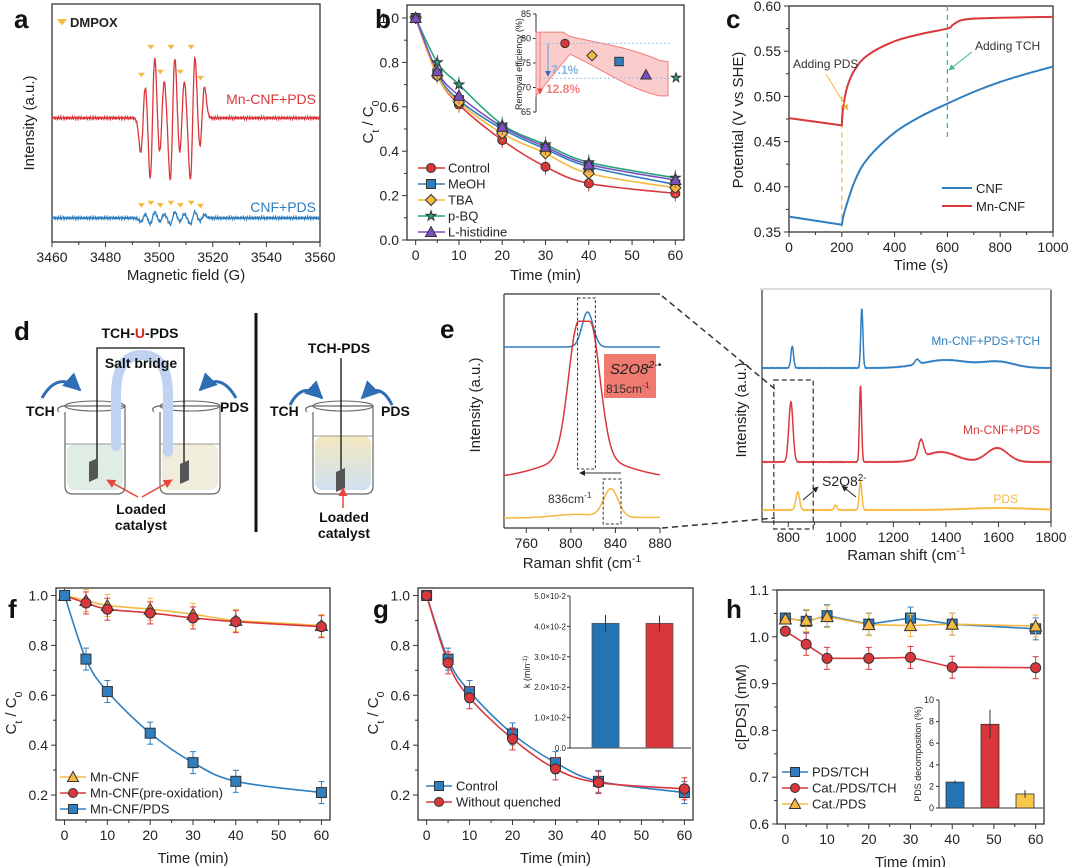 This screenshot has width=1080, height=867. What do you see at coordinates (840, 772) in the screenshot?
I see `legend-label: PDS/TCH` at bounding box center [840, 772].